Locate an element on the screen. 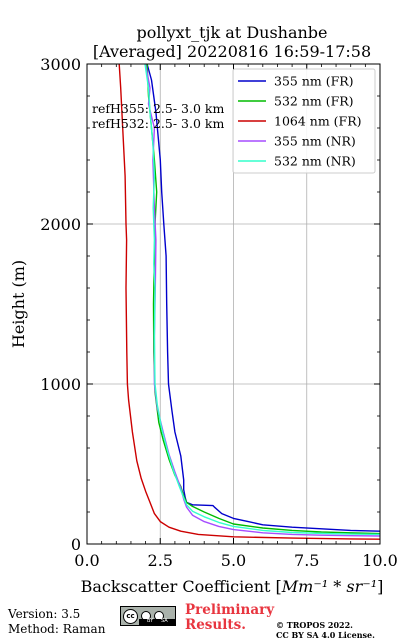 This screenshot has width=400, height=640. y-tick-label: 1000 is located at coordinates (60, 384).